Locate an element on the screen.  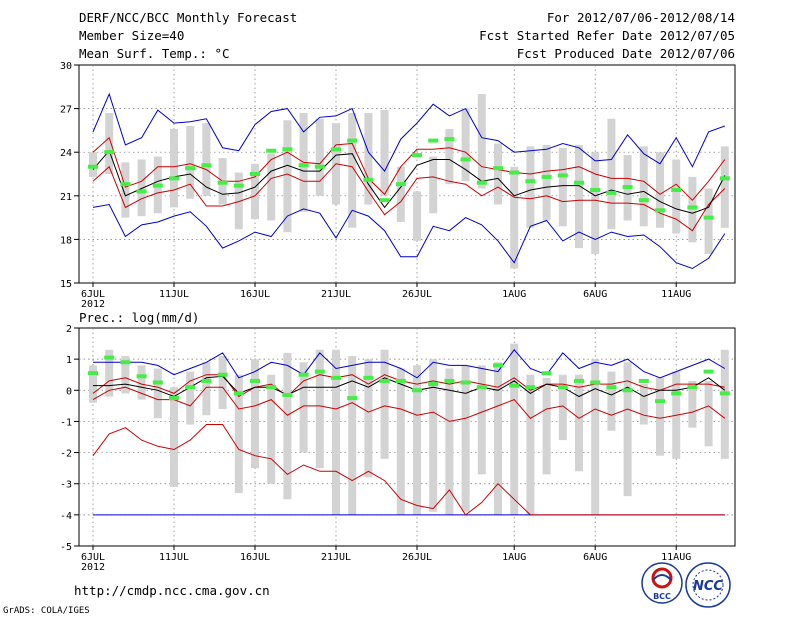
x-tick-label: 11AUG is located at coordinates (676, 557).